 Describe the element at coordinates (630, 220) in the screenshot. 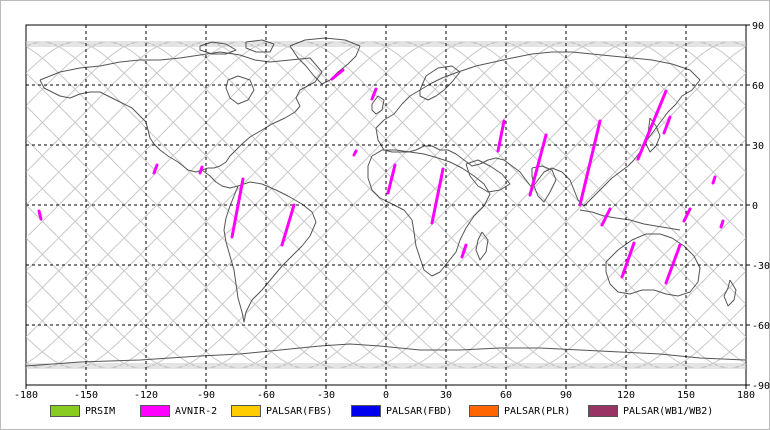

I see `coast-indonesia` at that location.